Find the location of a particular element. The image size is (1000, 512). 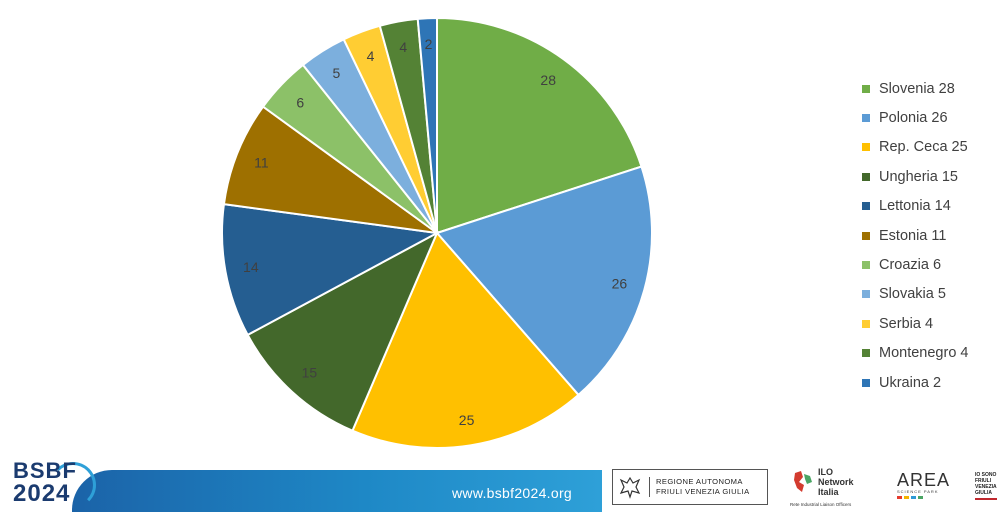

slice-value-label: 15 is located at coordinates (310, 373).